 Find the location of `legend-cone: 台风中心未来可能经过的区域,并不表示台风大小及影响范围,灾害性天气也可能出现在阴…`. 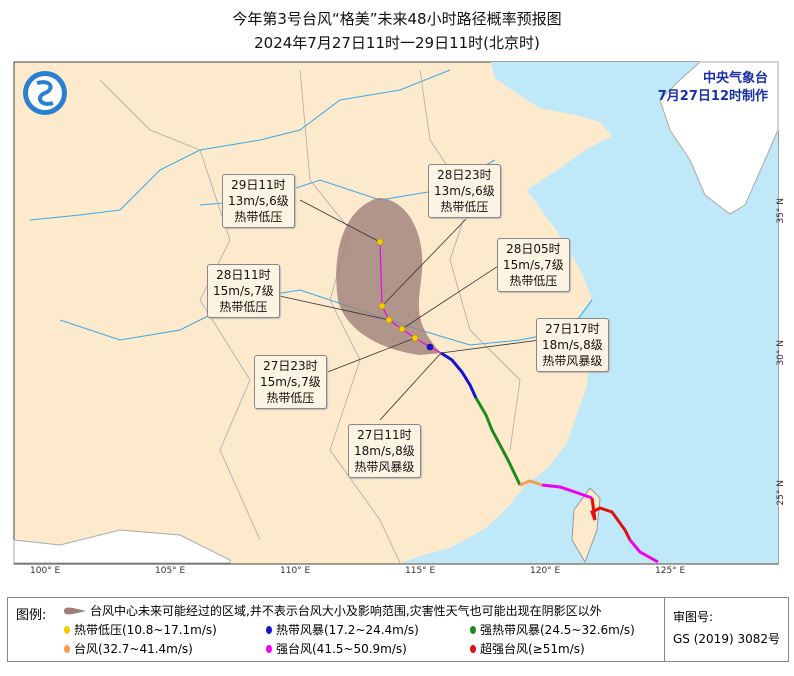

legend-cone: 台风中心未来可能经过的区域,并不表示台风大小及影响范围,灾害性天气也可能出现在阴… is located at coordinates (333, 610).